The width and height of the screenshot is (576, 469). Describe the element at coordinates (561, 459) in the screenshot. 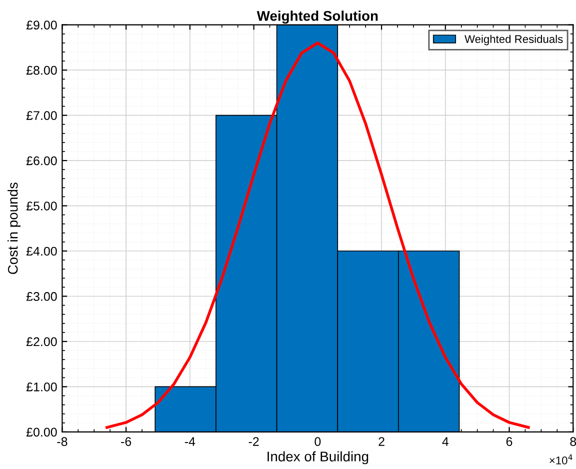

I see `text: ×10$^{4}$` at that location.